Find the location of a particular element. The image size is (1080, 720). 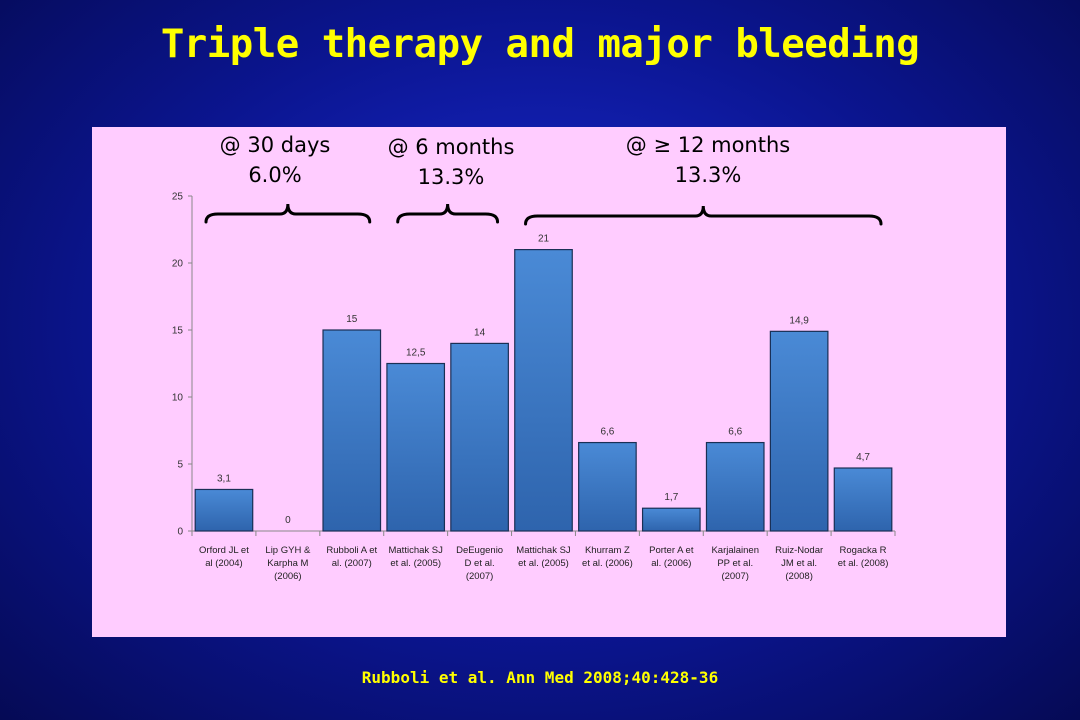

bar-value-label: 14 is located at coordinates (480, 332).